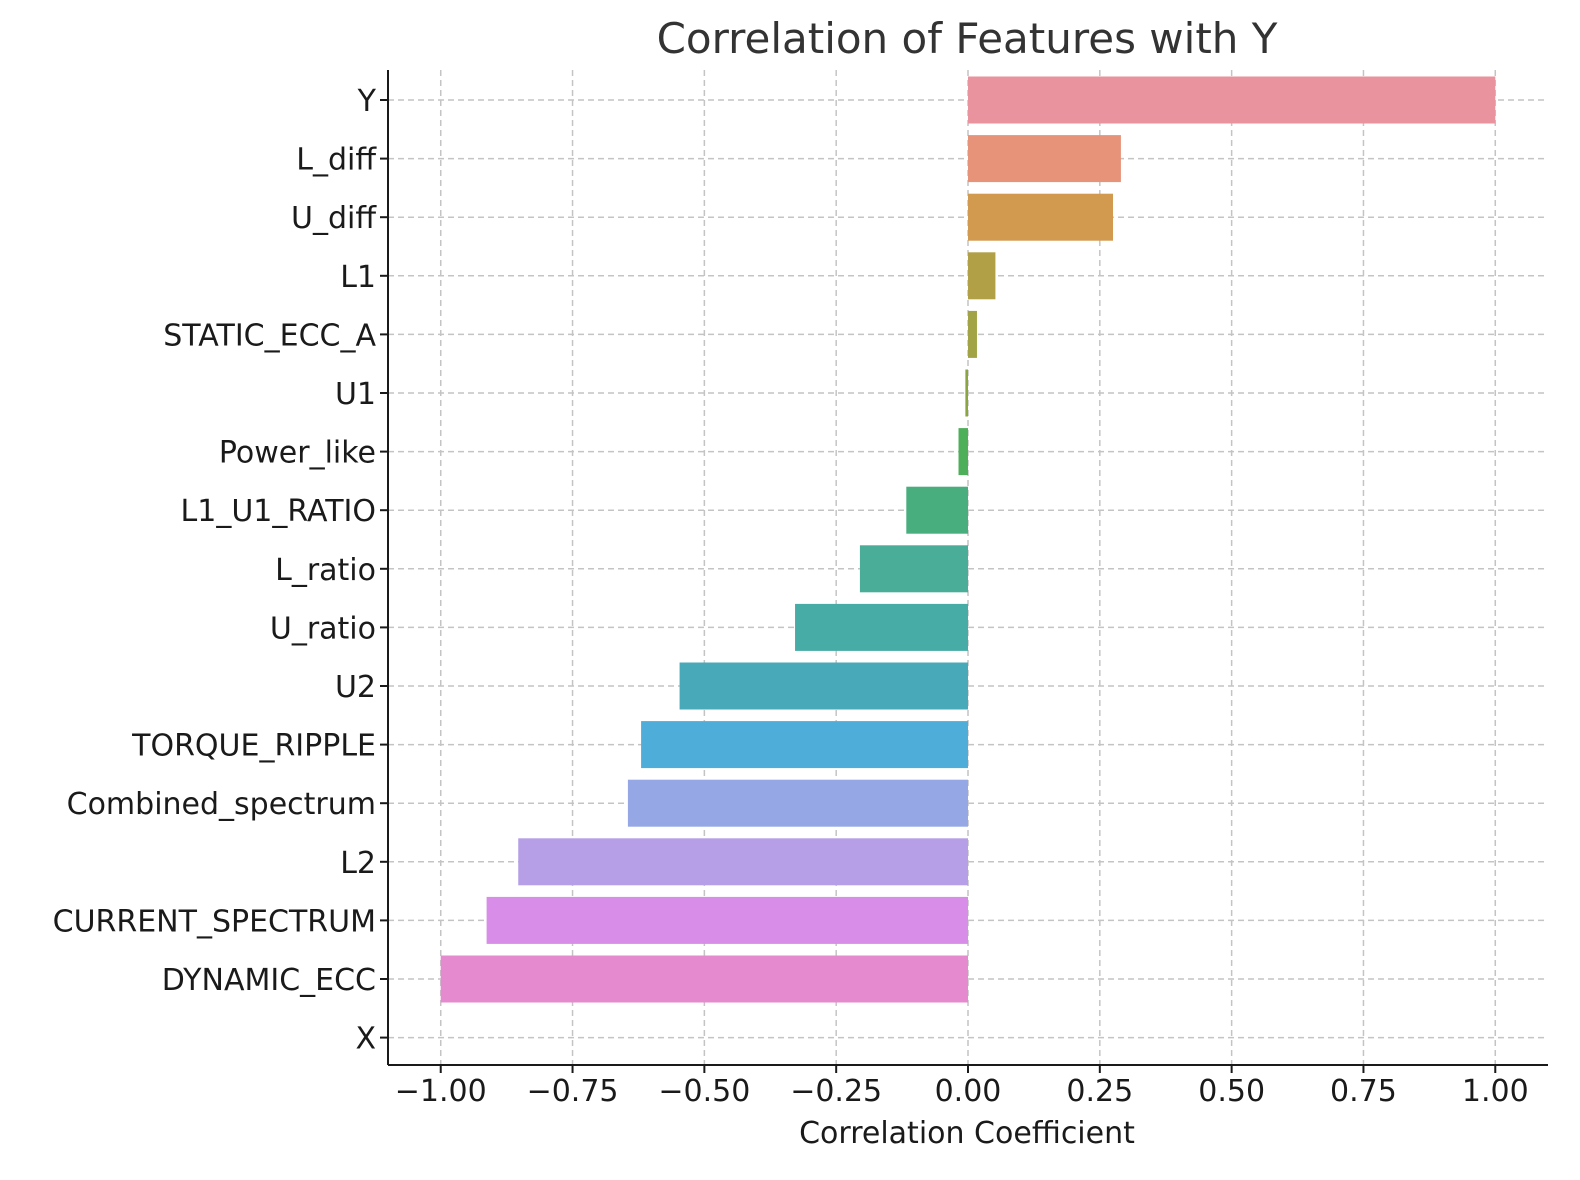  Describe the element at coordinates (1044, 159) in the screenshot. I see `bar-l-diff` at that location.